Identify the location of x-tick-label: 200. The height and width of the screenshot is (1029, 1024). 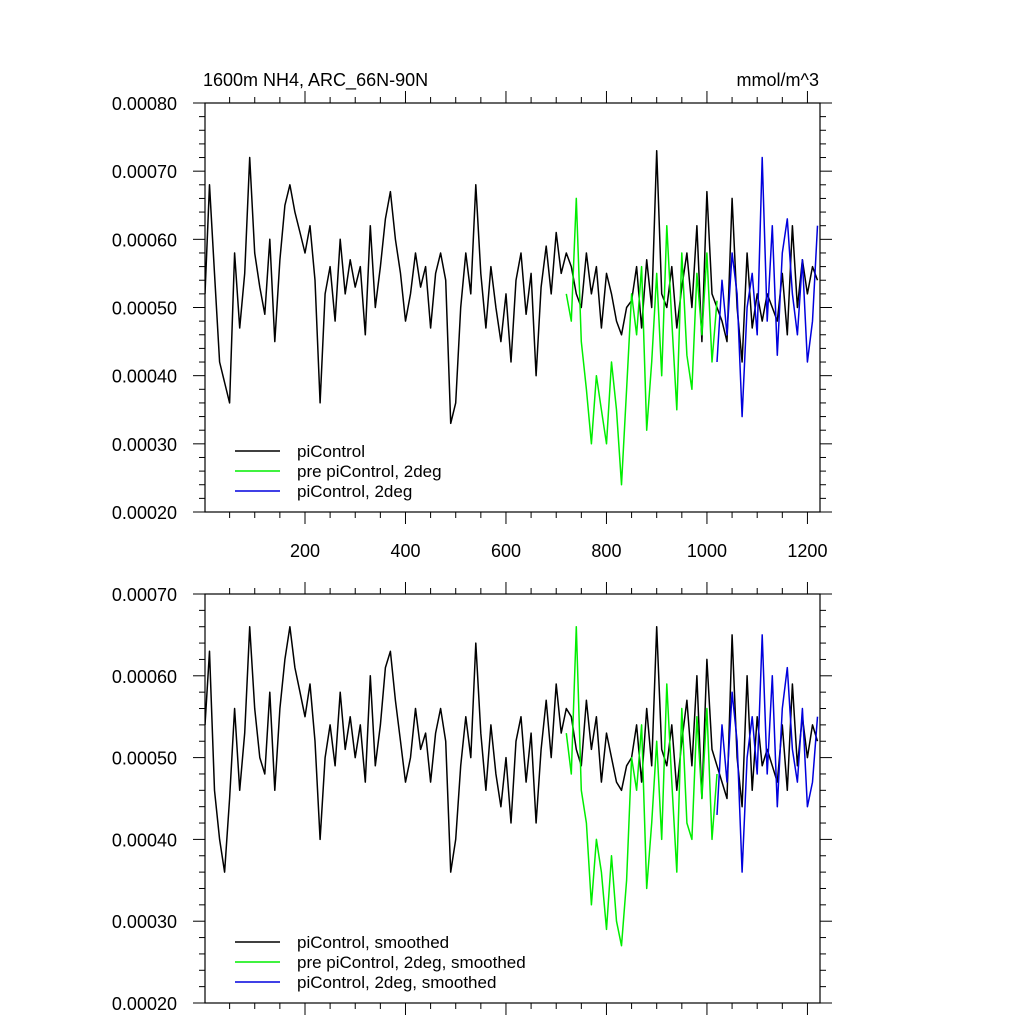
(305, 551).